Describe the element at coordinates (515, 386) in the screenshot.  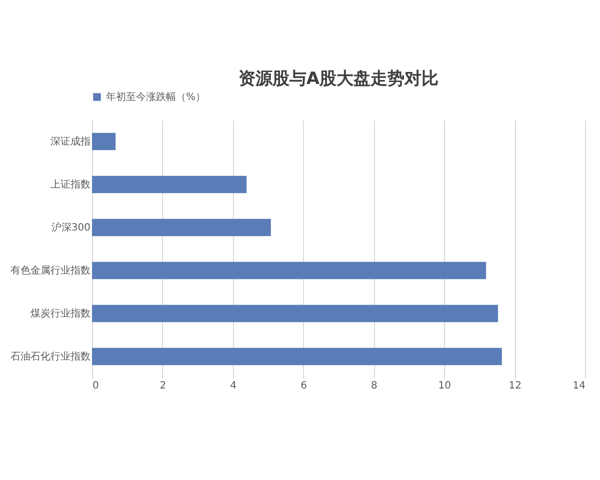
I see `x-tick-label: 12` at that location.